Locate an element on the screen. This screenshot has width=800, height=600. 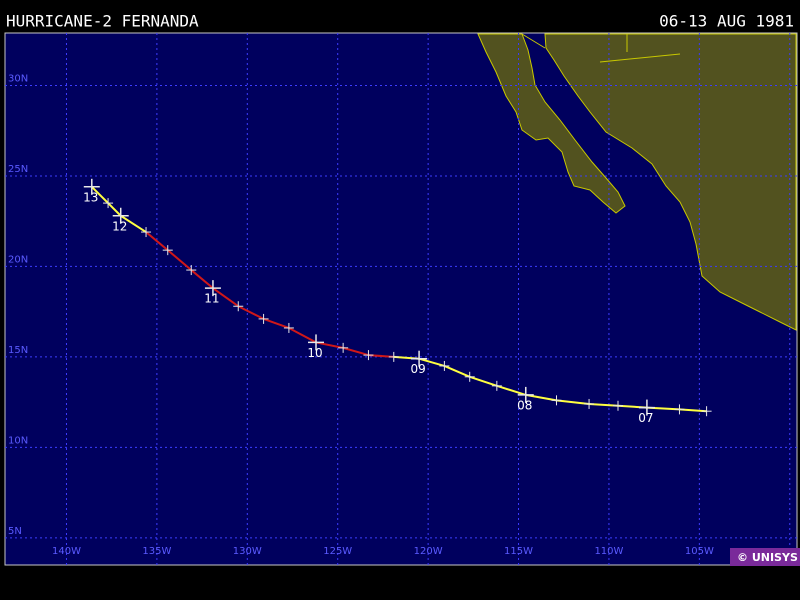
title: HURRICANE-2 FERNANDA is located at coordinates (102, 21).